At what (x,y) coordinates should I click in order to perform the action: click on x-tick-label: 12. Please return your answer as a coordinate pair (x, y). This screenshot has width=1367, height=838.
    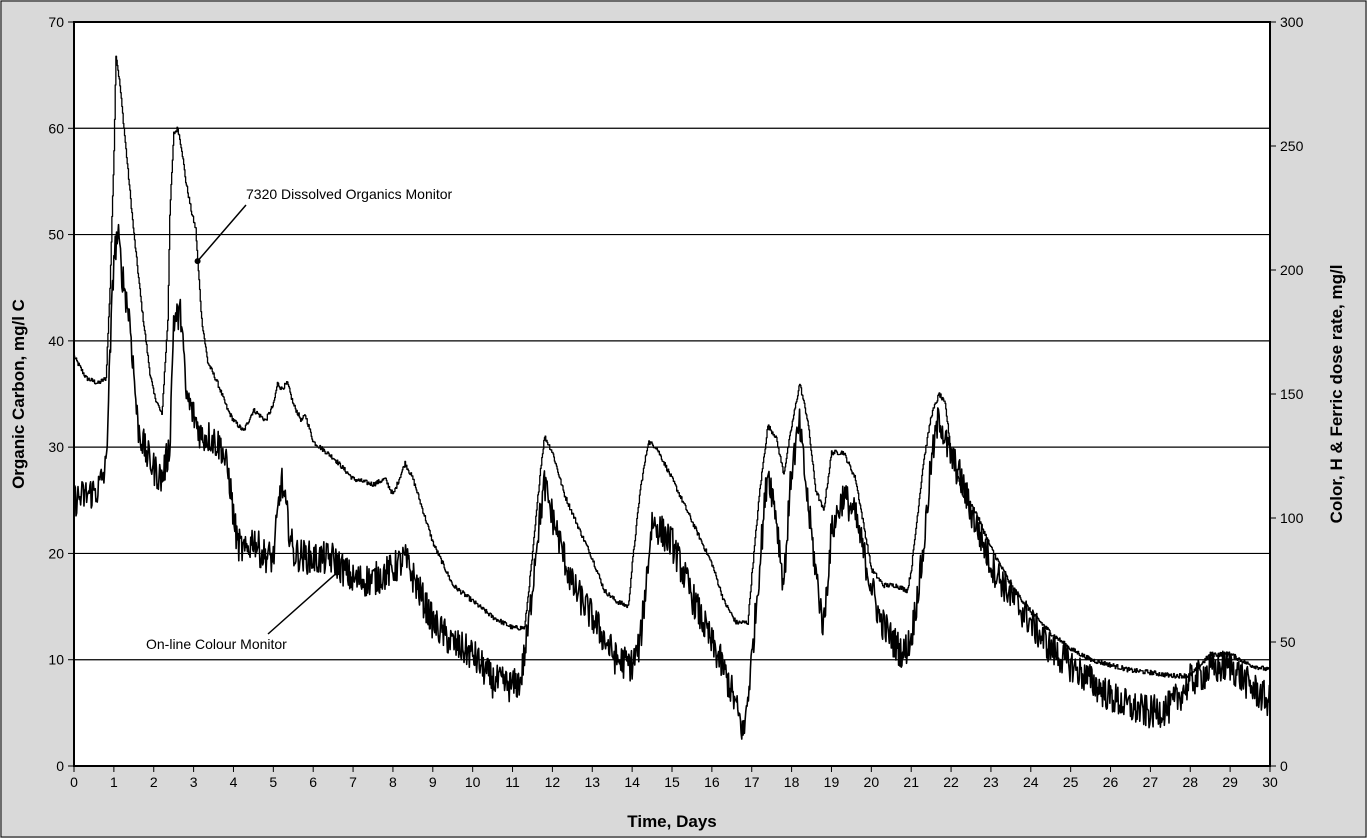
    Looking at the image, I should click on (553, 782).